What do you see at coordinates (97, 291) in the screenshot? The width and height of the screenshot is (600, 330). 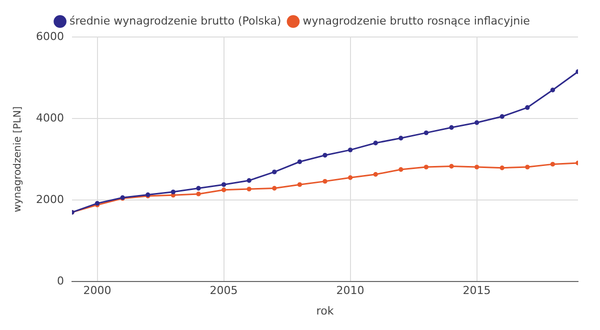 I see `x-tick-label: 2000` at bounding box center [97, 291].